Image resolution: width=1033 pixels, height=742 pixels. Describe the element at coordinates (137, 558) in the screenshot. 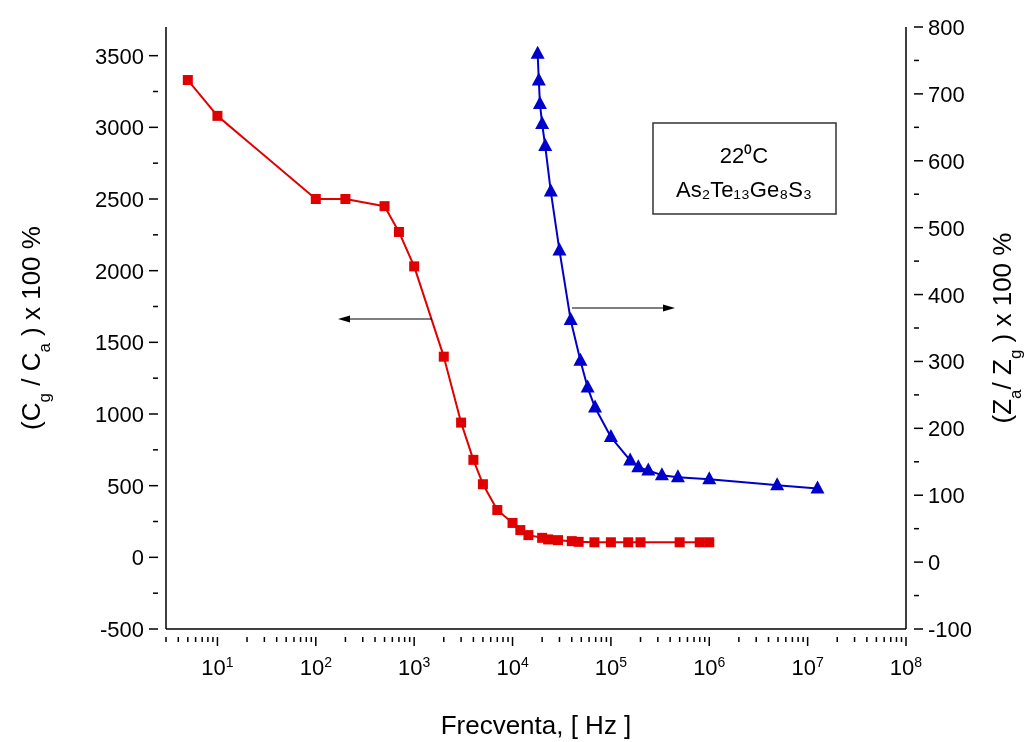

I see `y-tick-label: 0` at that location.